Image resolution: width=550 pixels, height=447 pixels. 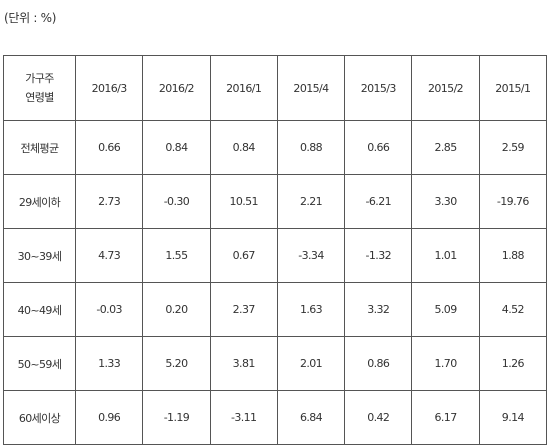 What do you see at coordinates (311, 201) in the screenshot?
I see `value-cell: 2.21` at bounding box center [311, 201].